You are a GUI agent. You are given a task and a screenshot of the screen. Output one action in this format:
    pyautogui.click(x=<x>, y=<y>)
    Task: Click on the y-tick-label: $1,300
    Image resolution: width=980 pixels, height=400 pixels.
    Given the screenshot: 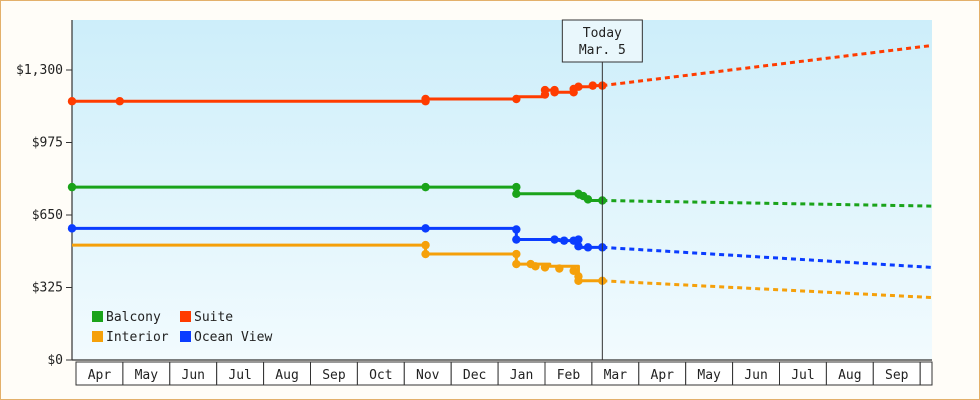 What is the action you would take?
    pyautogui.click(x=39, y=70)
    